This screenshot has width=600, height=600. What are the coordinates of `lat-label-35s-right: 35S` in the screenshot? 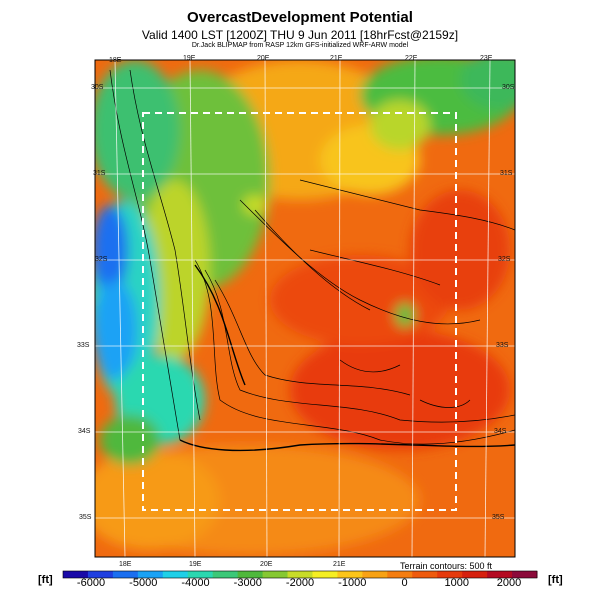 It's located at (498, 517).